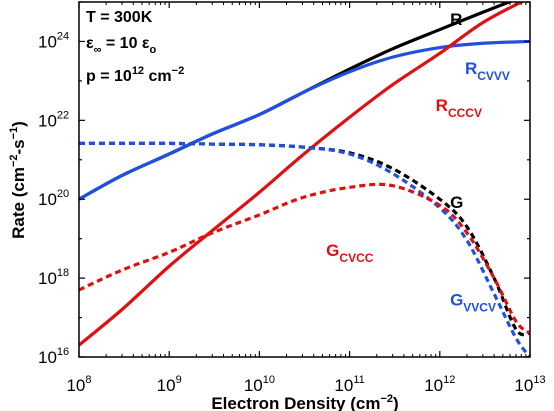  I want to click on y-axis-label: Rate (cm−2-s−1), so click(18, 180).